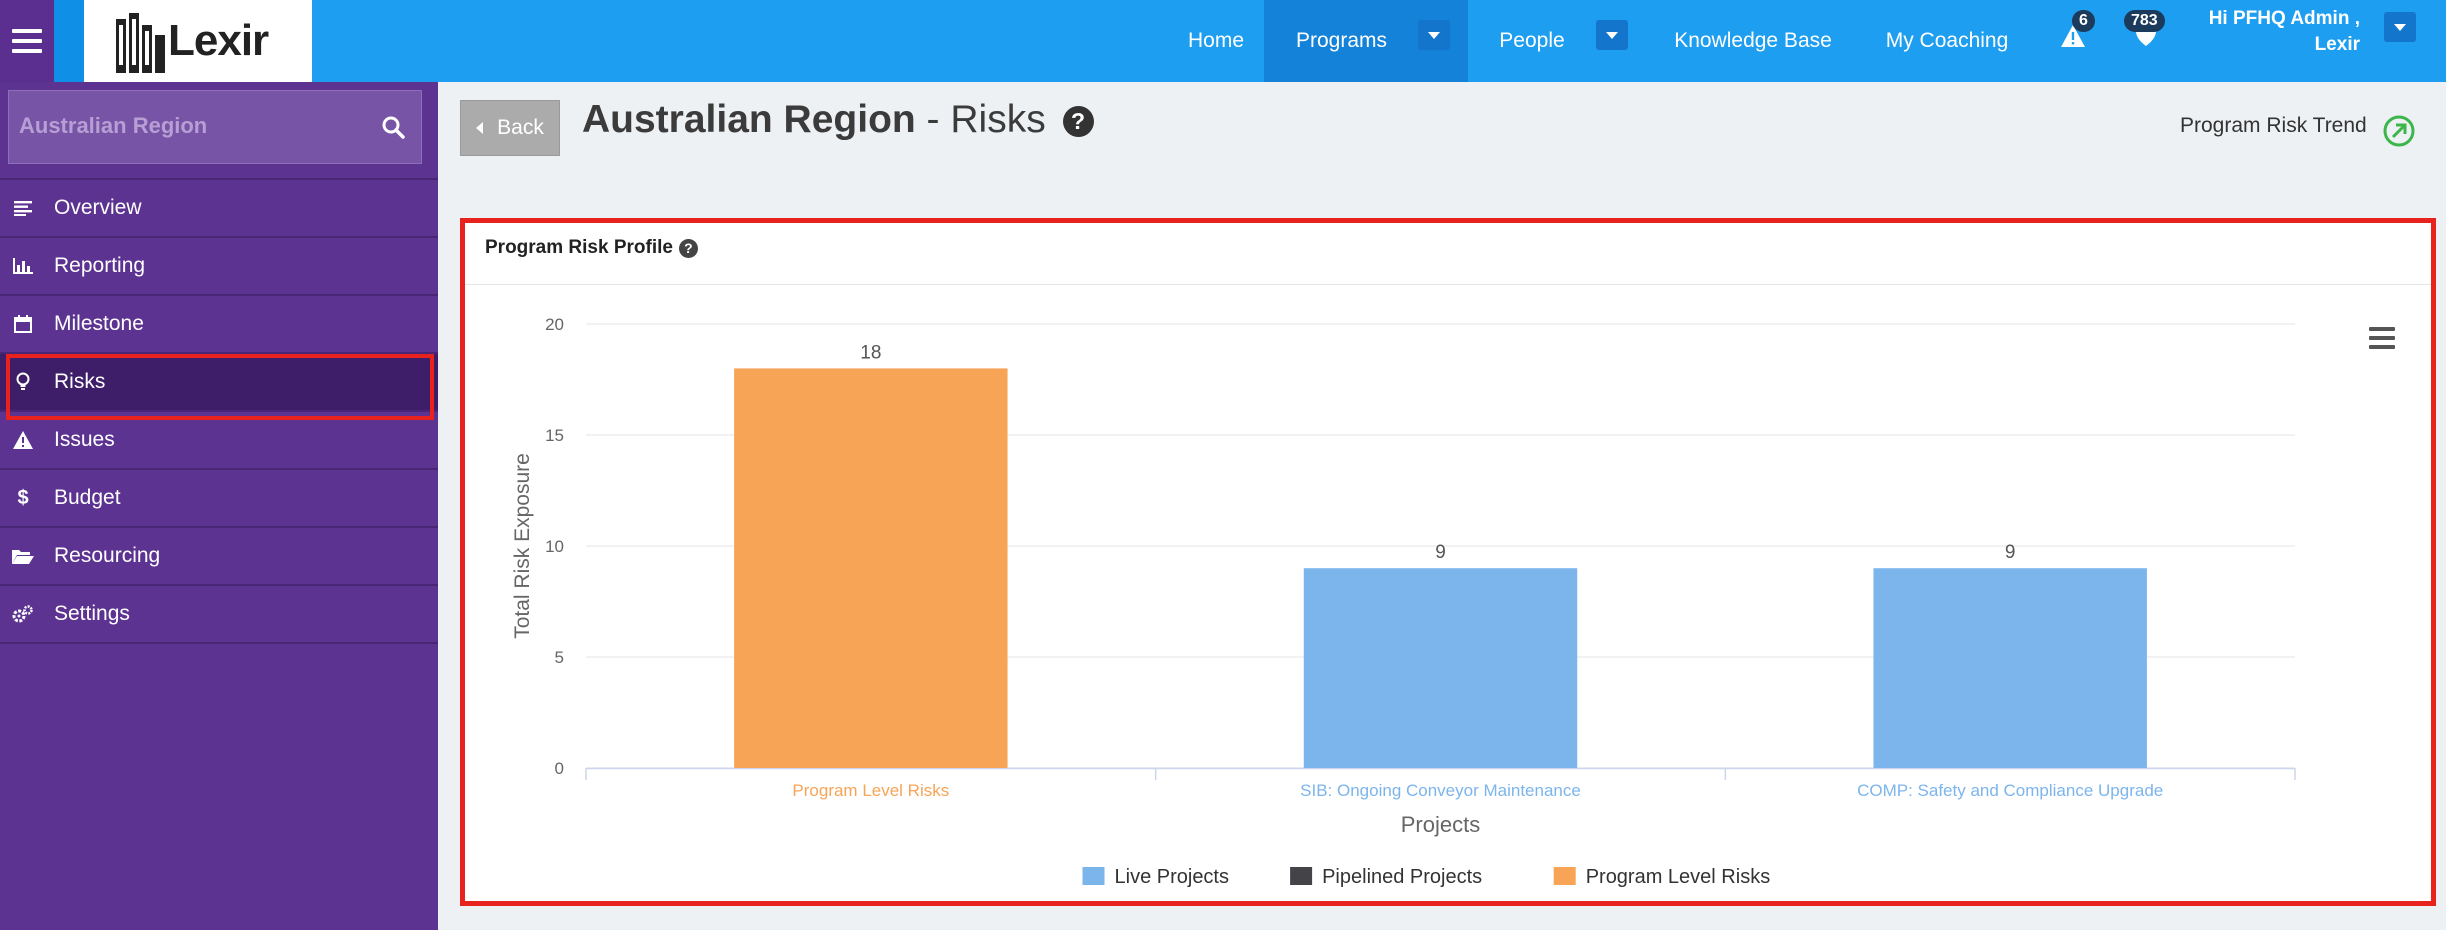 The width and height of the screenshot is (2446, 930). Describe the element at coordinates (219, 267) in the screenshot. I see `sidebar-item-reporting: Reporting` at that location.